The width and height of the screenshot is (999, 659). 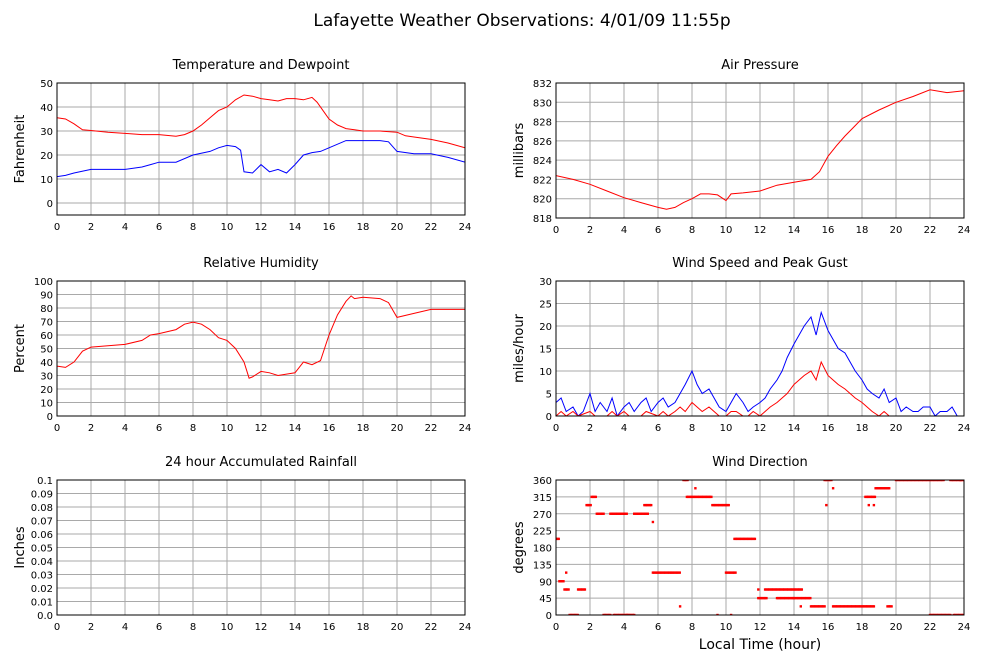 What do you see at coordinates (760, 428) in the screenshot?
I see `x-tick-label: 12` at bounding box center [760, 428].